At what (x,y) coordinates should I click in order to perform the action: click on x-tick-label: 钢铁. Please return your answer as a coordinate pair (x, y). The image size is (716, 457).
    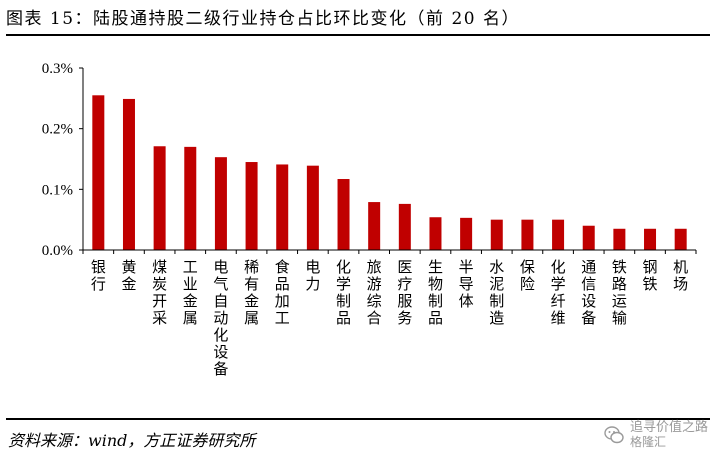
    Looking at the image, I should click on (650, 275).